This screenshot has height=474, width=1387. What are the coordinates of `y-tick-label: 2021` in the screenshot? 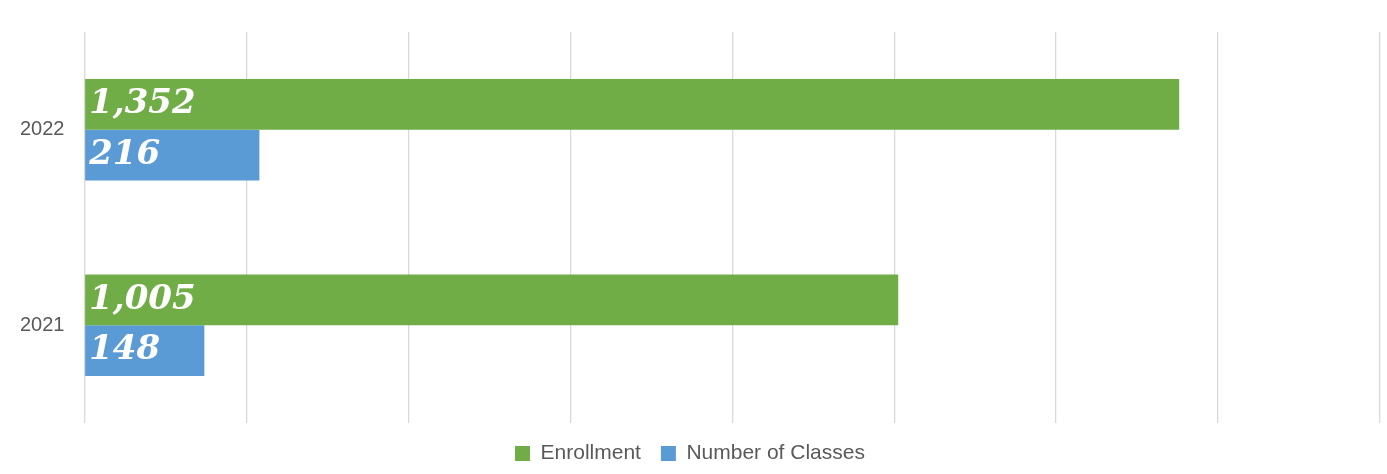 It's located at (42, 323).